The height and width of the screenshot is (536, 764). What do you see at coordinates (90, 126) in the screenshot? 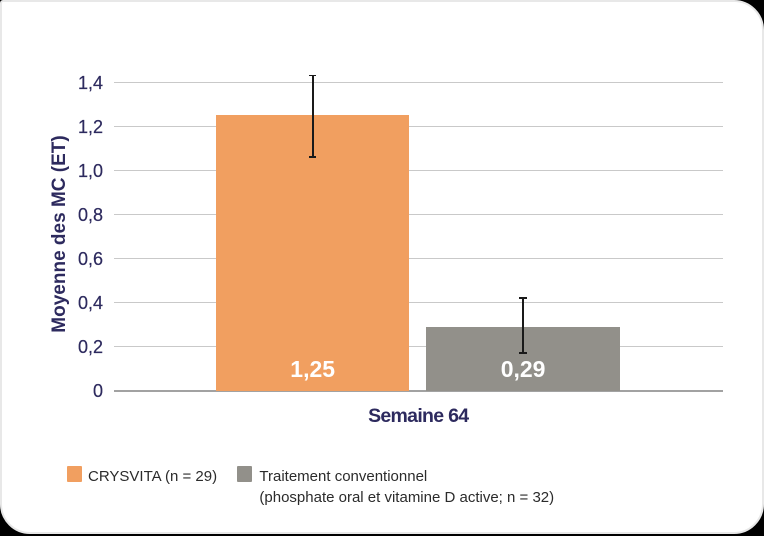
I see `y-tick-label: 1,2` at bounding box center [90, 126].